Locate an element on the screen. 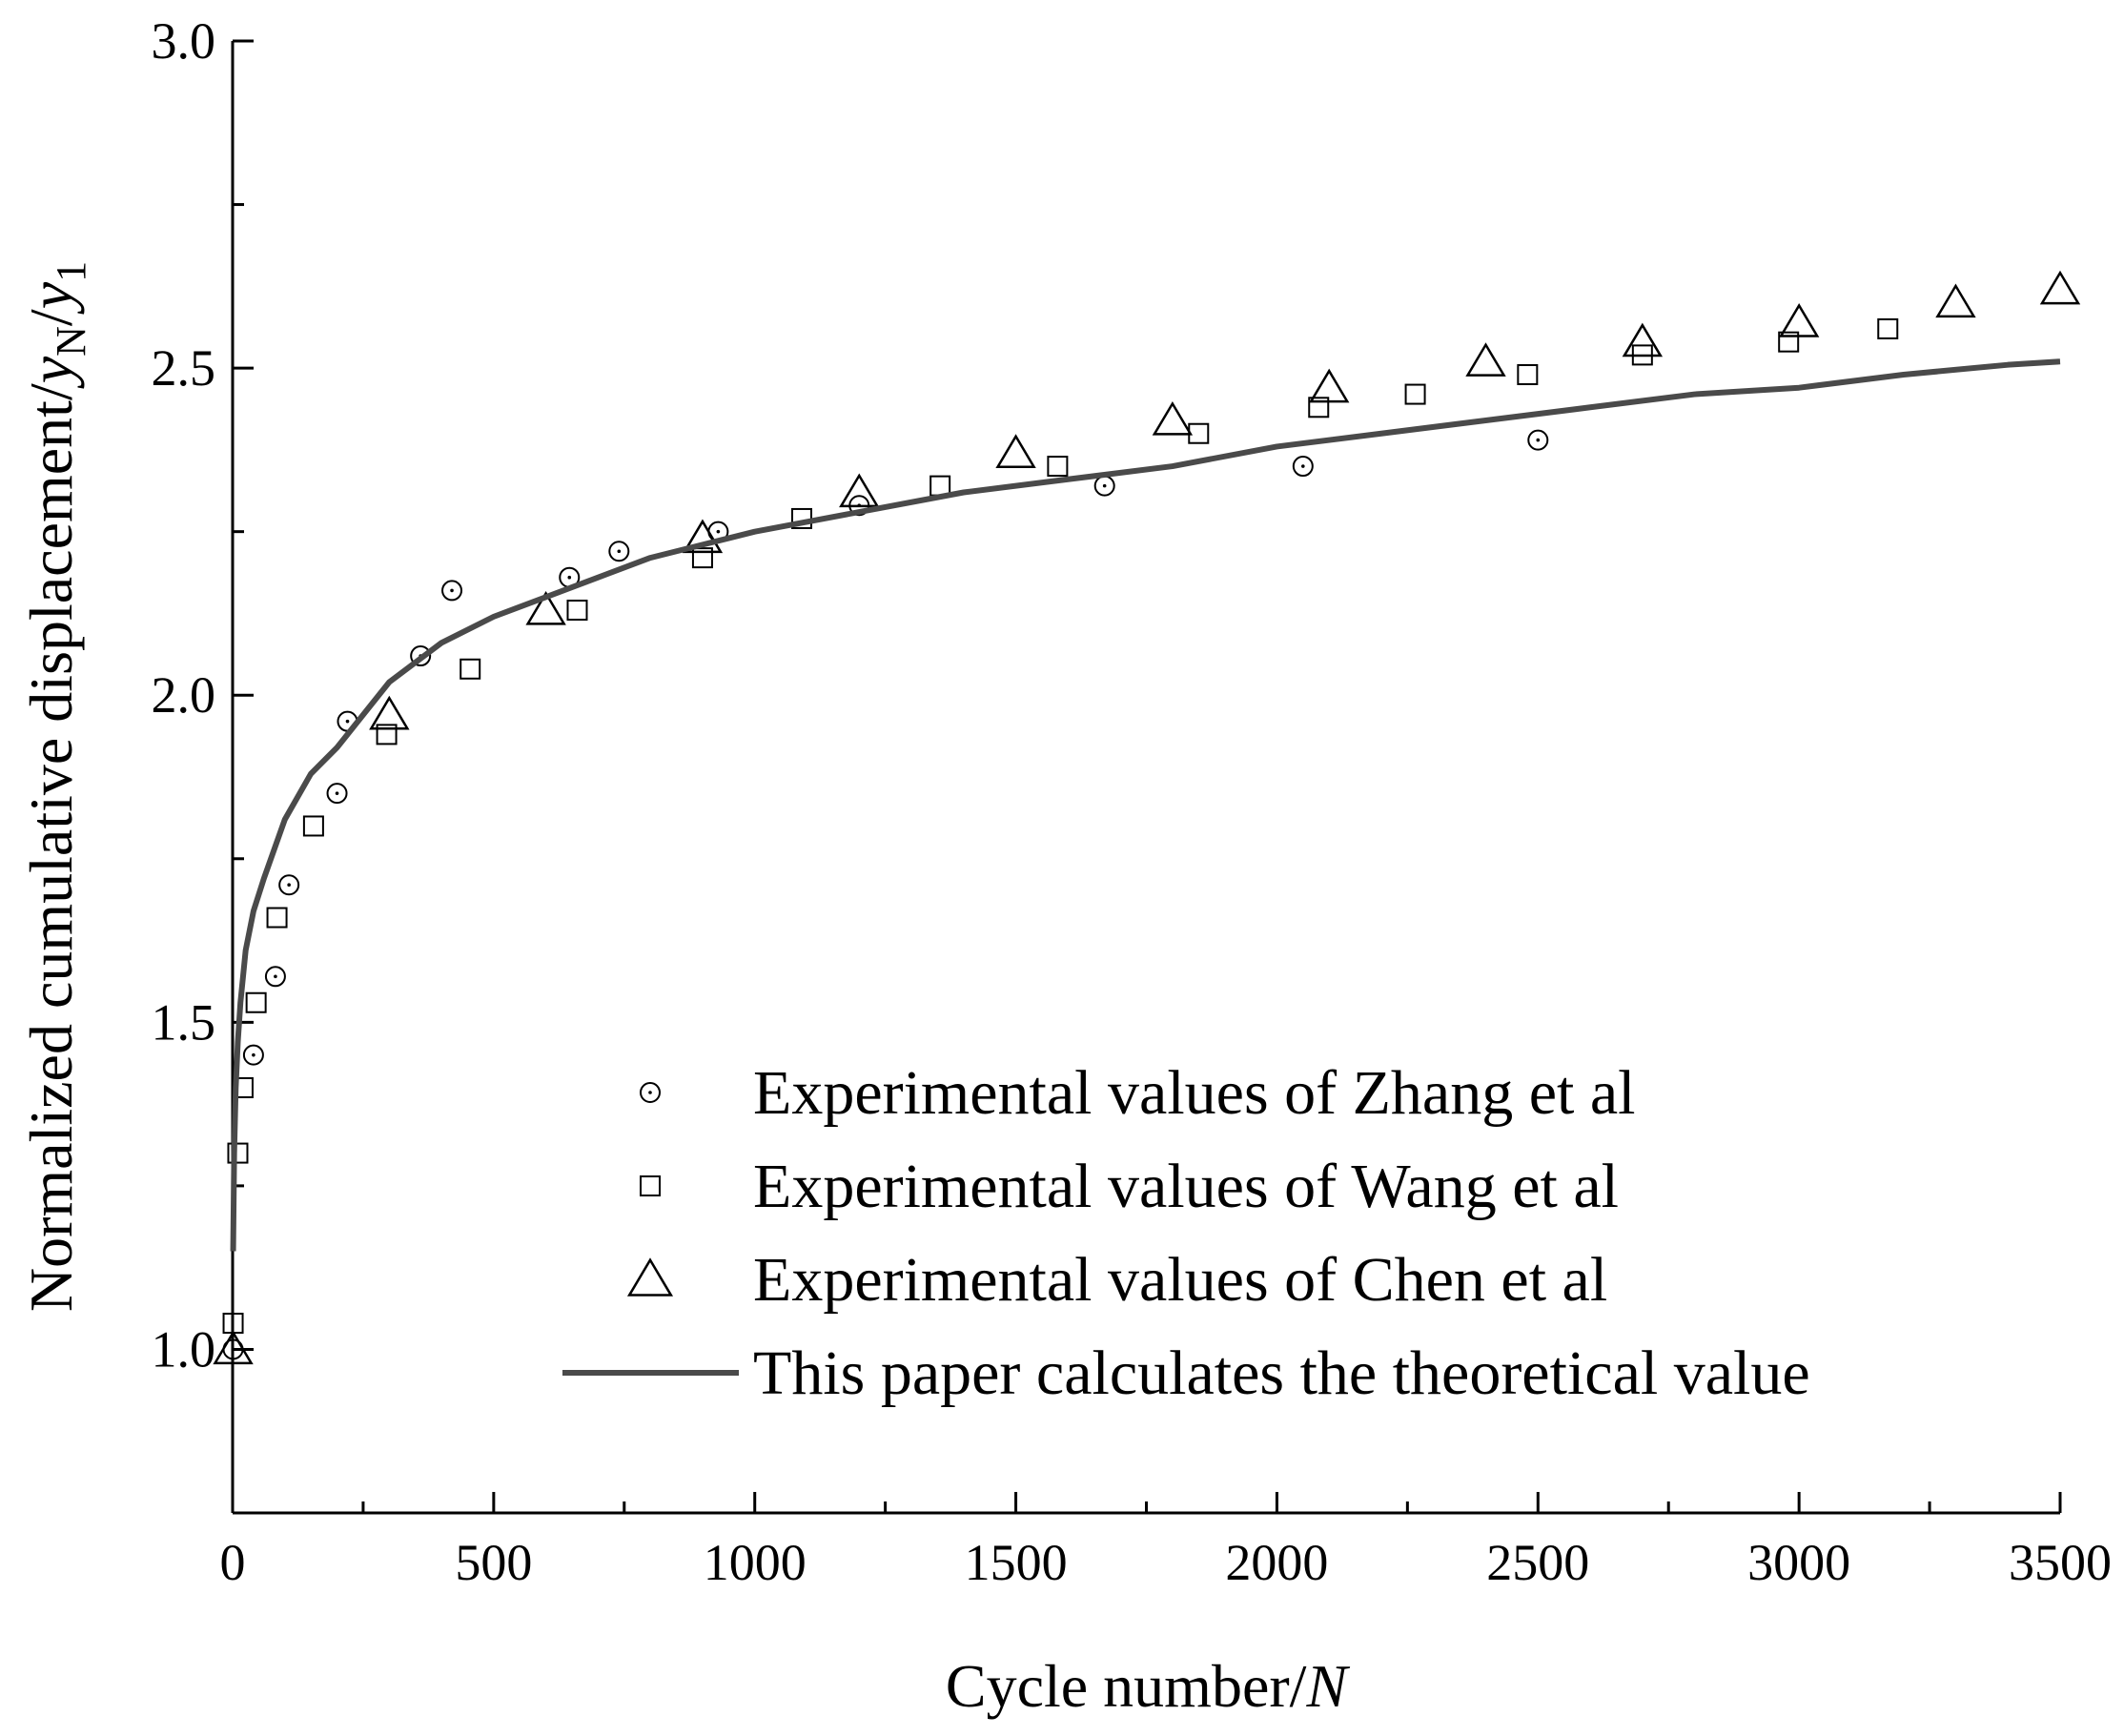 This screenshot has width=2124, height=1736. legend-label: Experimental values of Zhang et al is located at coordinates (1194, 1093).